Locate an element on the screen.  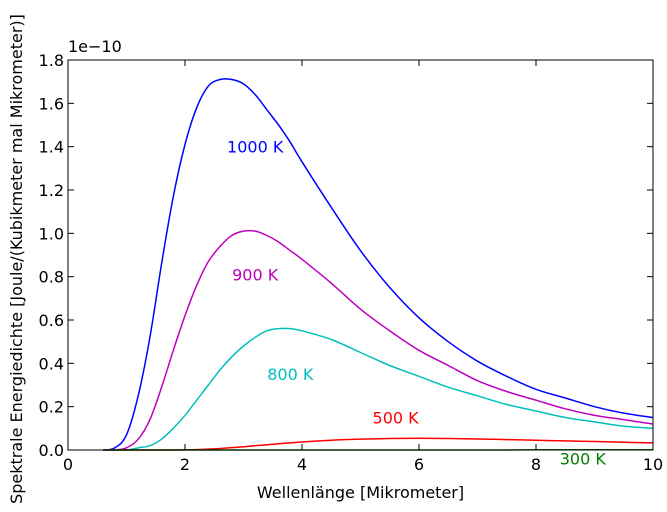
series-line-500-k is located at coordinates (378, 444).